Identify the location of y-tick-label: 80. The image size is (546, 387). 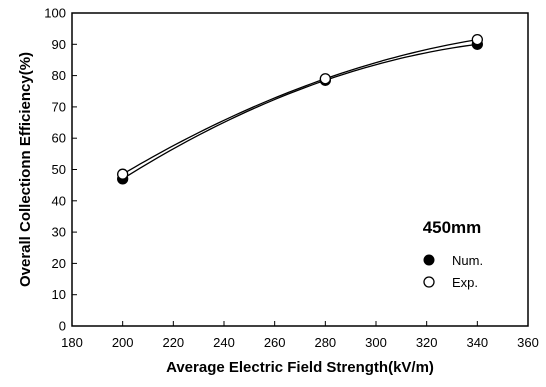
(59, 75).